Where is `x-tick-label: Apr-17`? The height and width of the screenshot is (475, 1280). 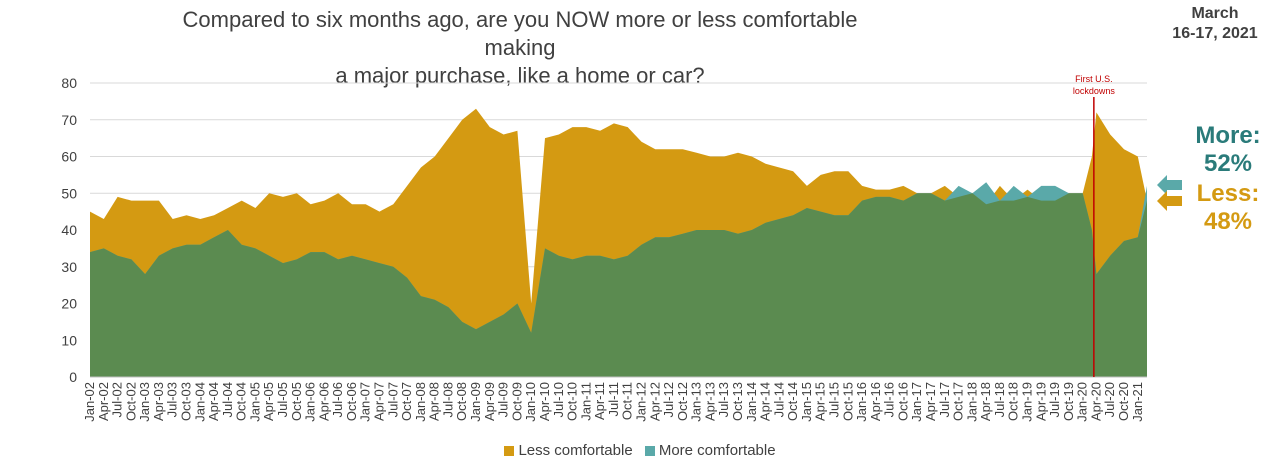 x-tick-label: Apr-17 is located at coordinates (930, 401).